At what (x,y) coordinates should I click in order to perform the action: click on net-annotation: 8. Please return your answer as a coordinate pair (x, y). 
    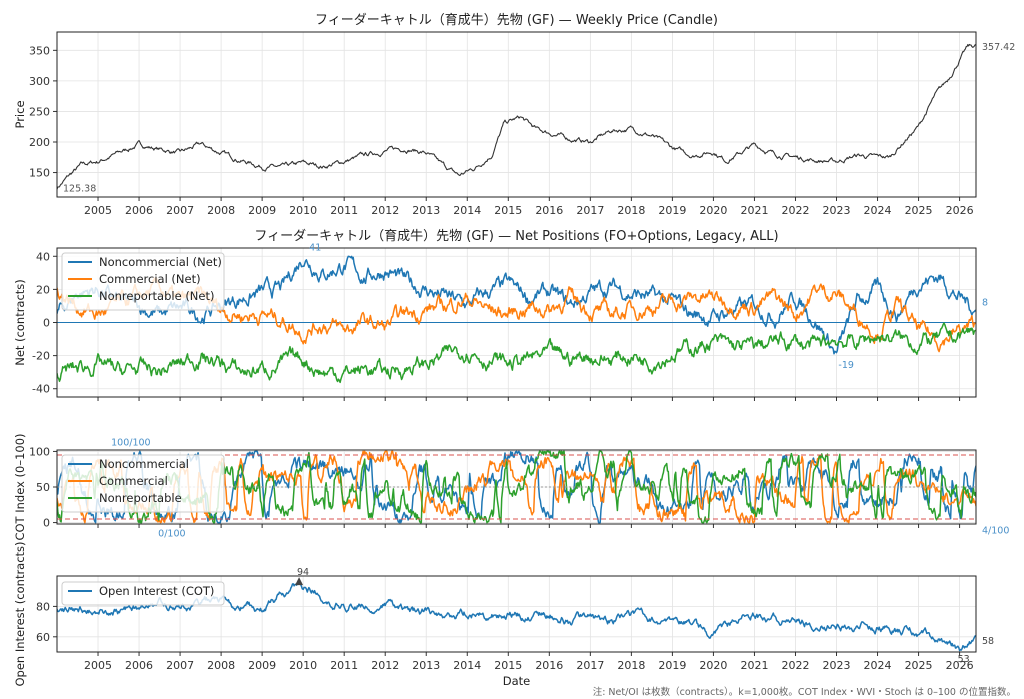
    Looking at the image, I should click on (985, 302).